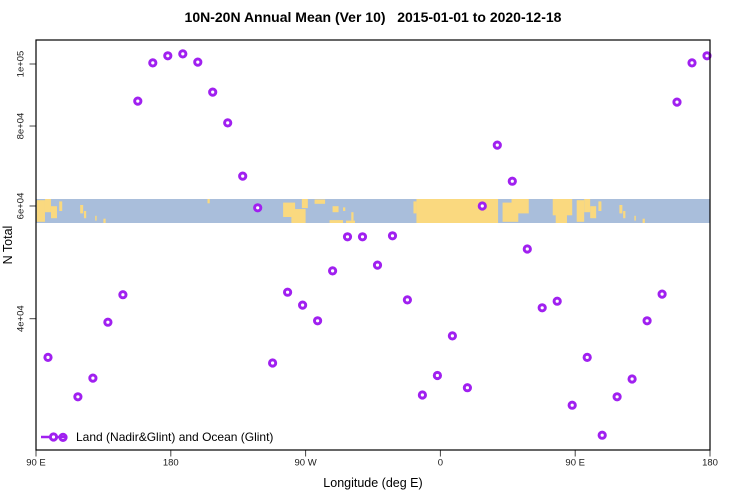 This screenshot has width=750, height=500. What do you see at coordinates (372, 483) in the screenshot?
I see `x-axis-label: Longitude (deg E)` at bounding box center [372, 483].